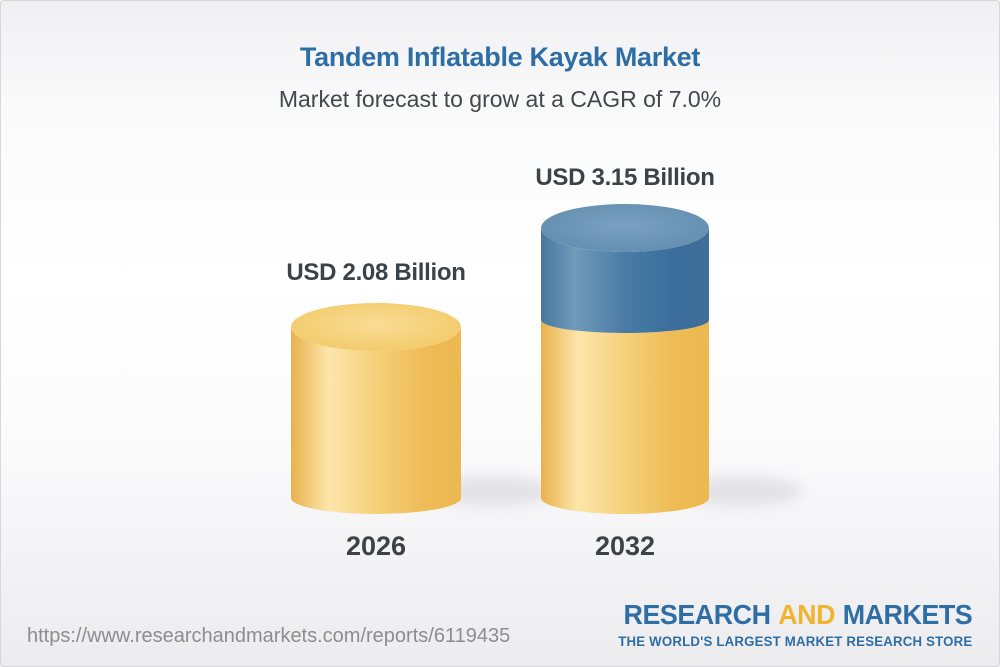 This screenshot has width=1000, height=667. I want to click on cylinder-2032-base, so click(625, 417).